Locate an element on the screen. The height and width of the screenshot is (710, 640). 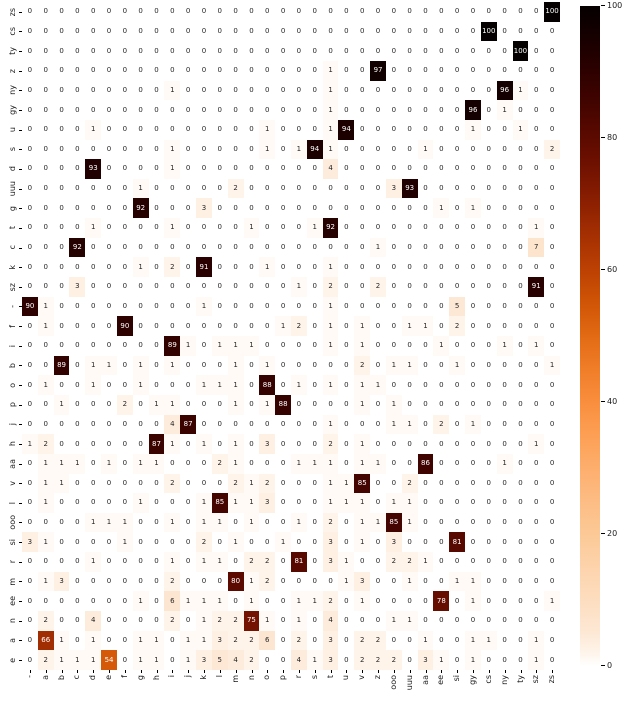
heatmap-cell: 96 is located at coordinates (504, 90).